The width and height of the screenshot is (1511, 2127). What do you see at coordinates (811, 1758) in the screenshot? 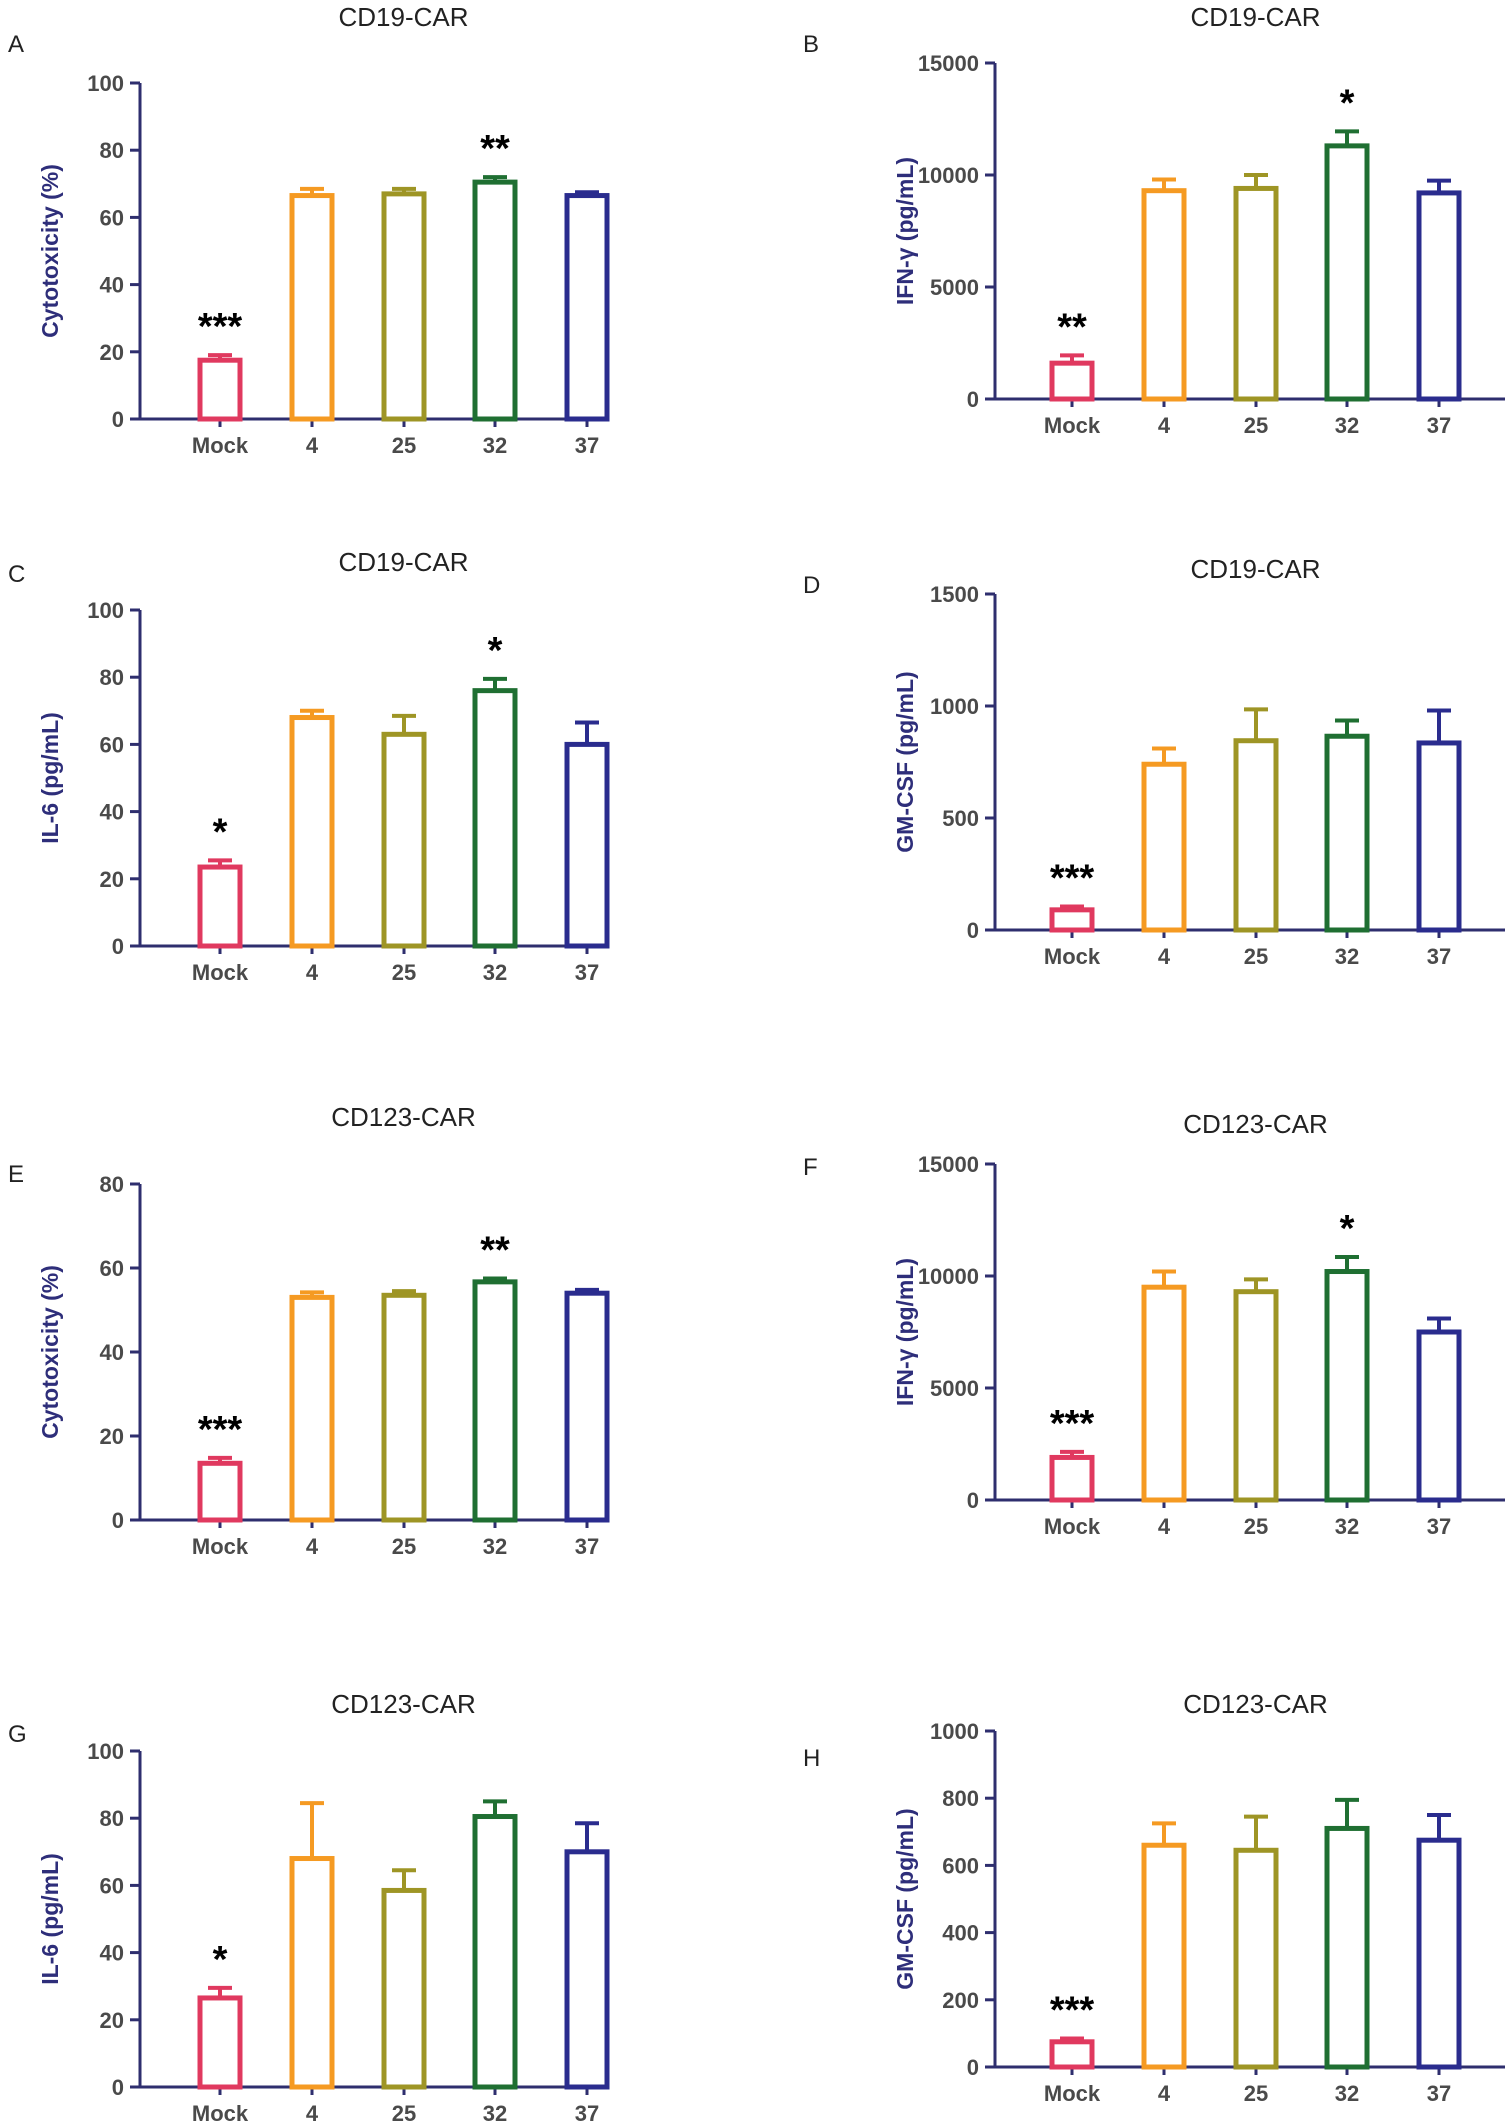
I see `panel-letter: H` at bounding box center [811, 1758].